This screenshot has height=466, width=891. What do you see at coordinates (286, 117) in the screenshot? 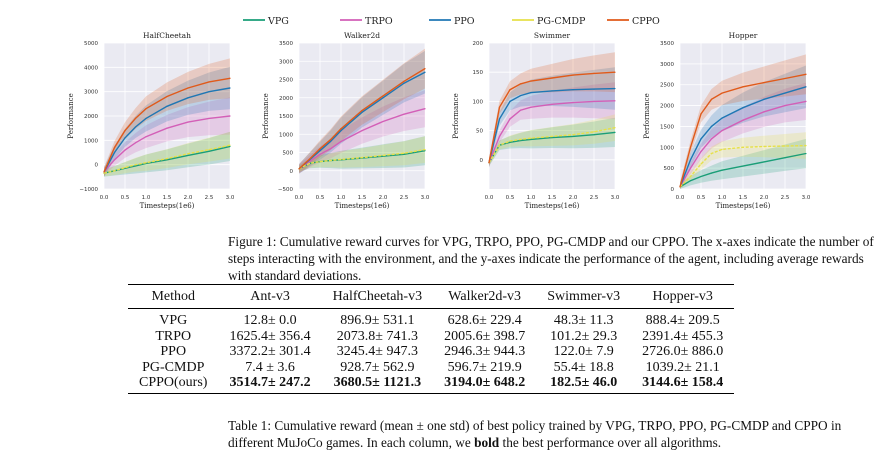
I see `y-tick-label: 1500` at bounding box center [286, 117].